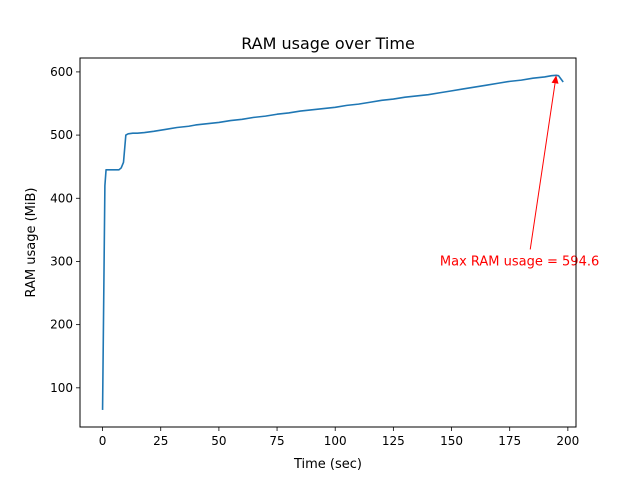 The image size is (640, 484). Describe the element at coordinates (61, 325) in the screenshot. I see `y-tick-label: 200` at that location.